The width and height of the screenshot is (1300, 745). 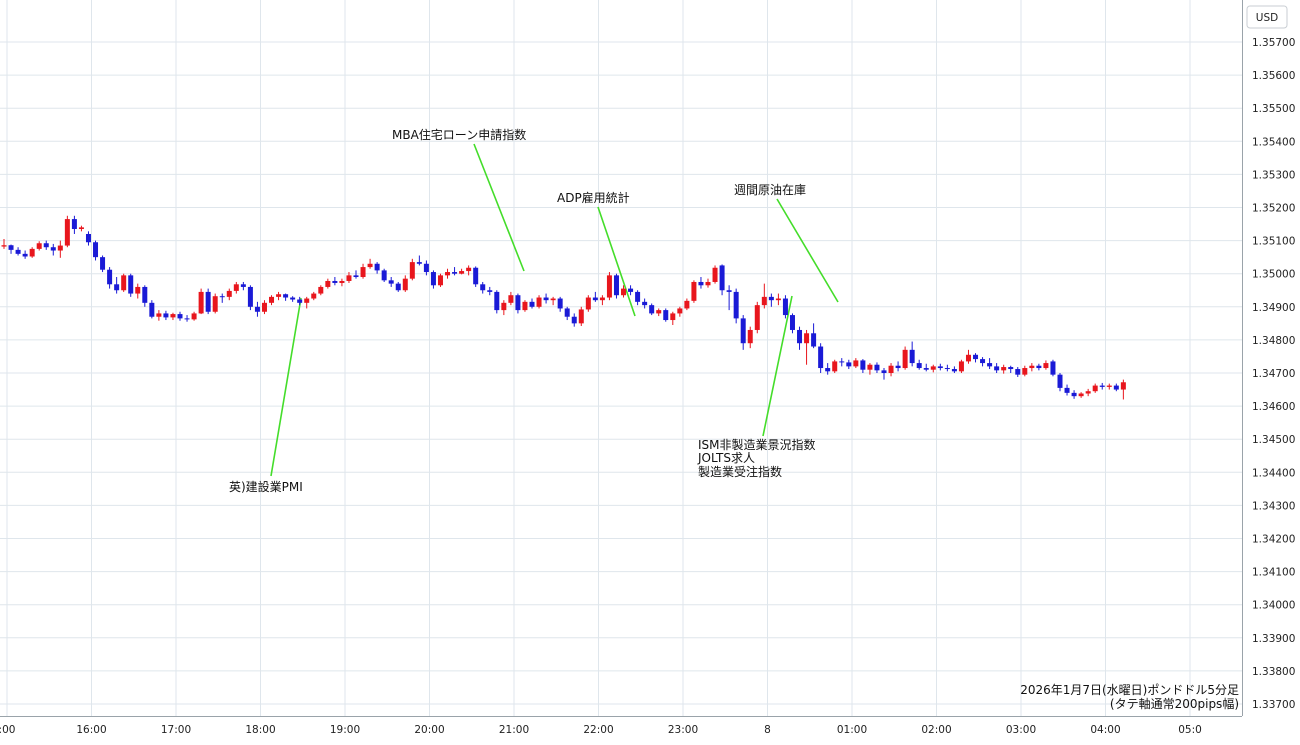 I want to click on time-tick-label: 16:00, so click(x=91, y=730).